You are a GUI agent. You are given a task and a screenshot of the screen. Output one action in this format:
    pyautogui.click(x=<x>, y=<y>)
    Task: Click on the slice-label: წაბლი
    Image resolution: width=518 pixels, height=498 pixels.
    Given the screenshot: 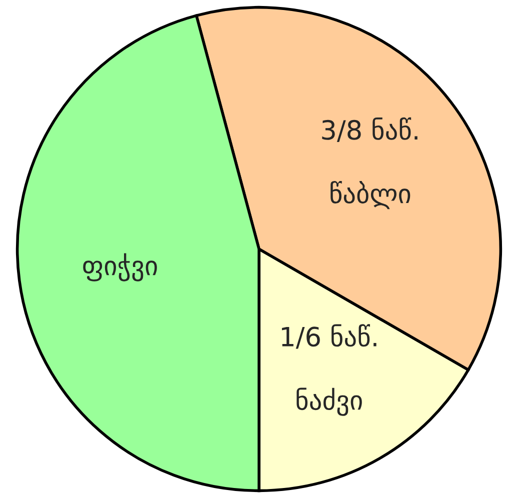 What is the action you would take?
    pyautogui.click(x=370, y=195)
    